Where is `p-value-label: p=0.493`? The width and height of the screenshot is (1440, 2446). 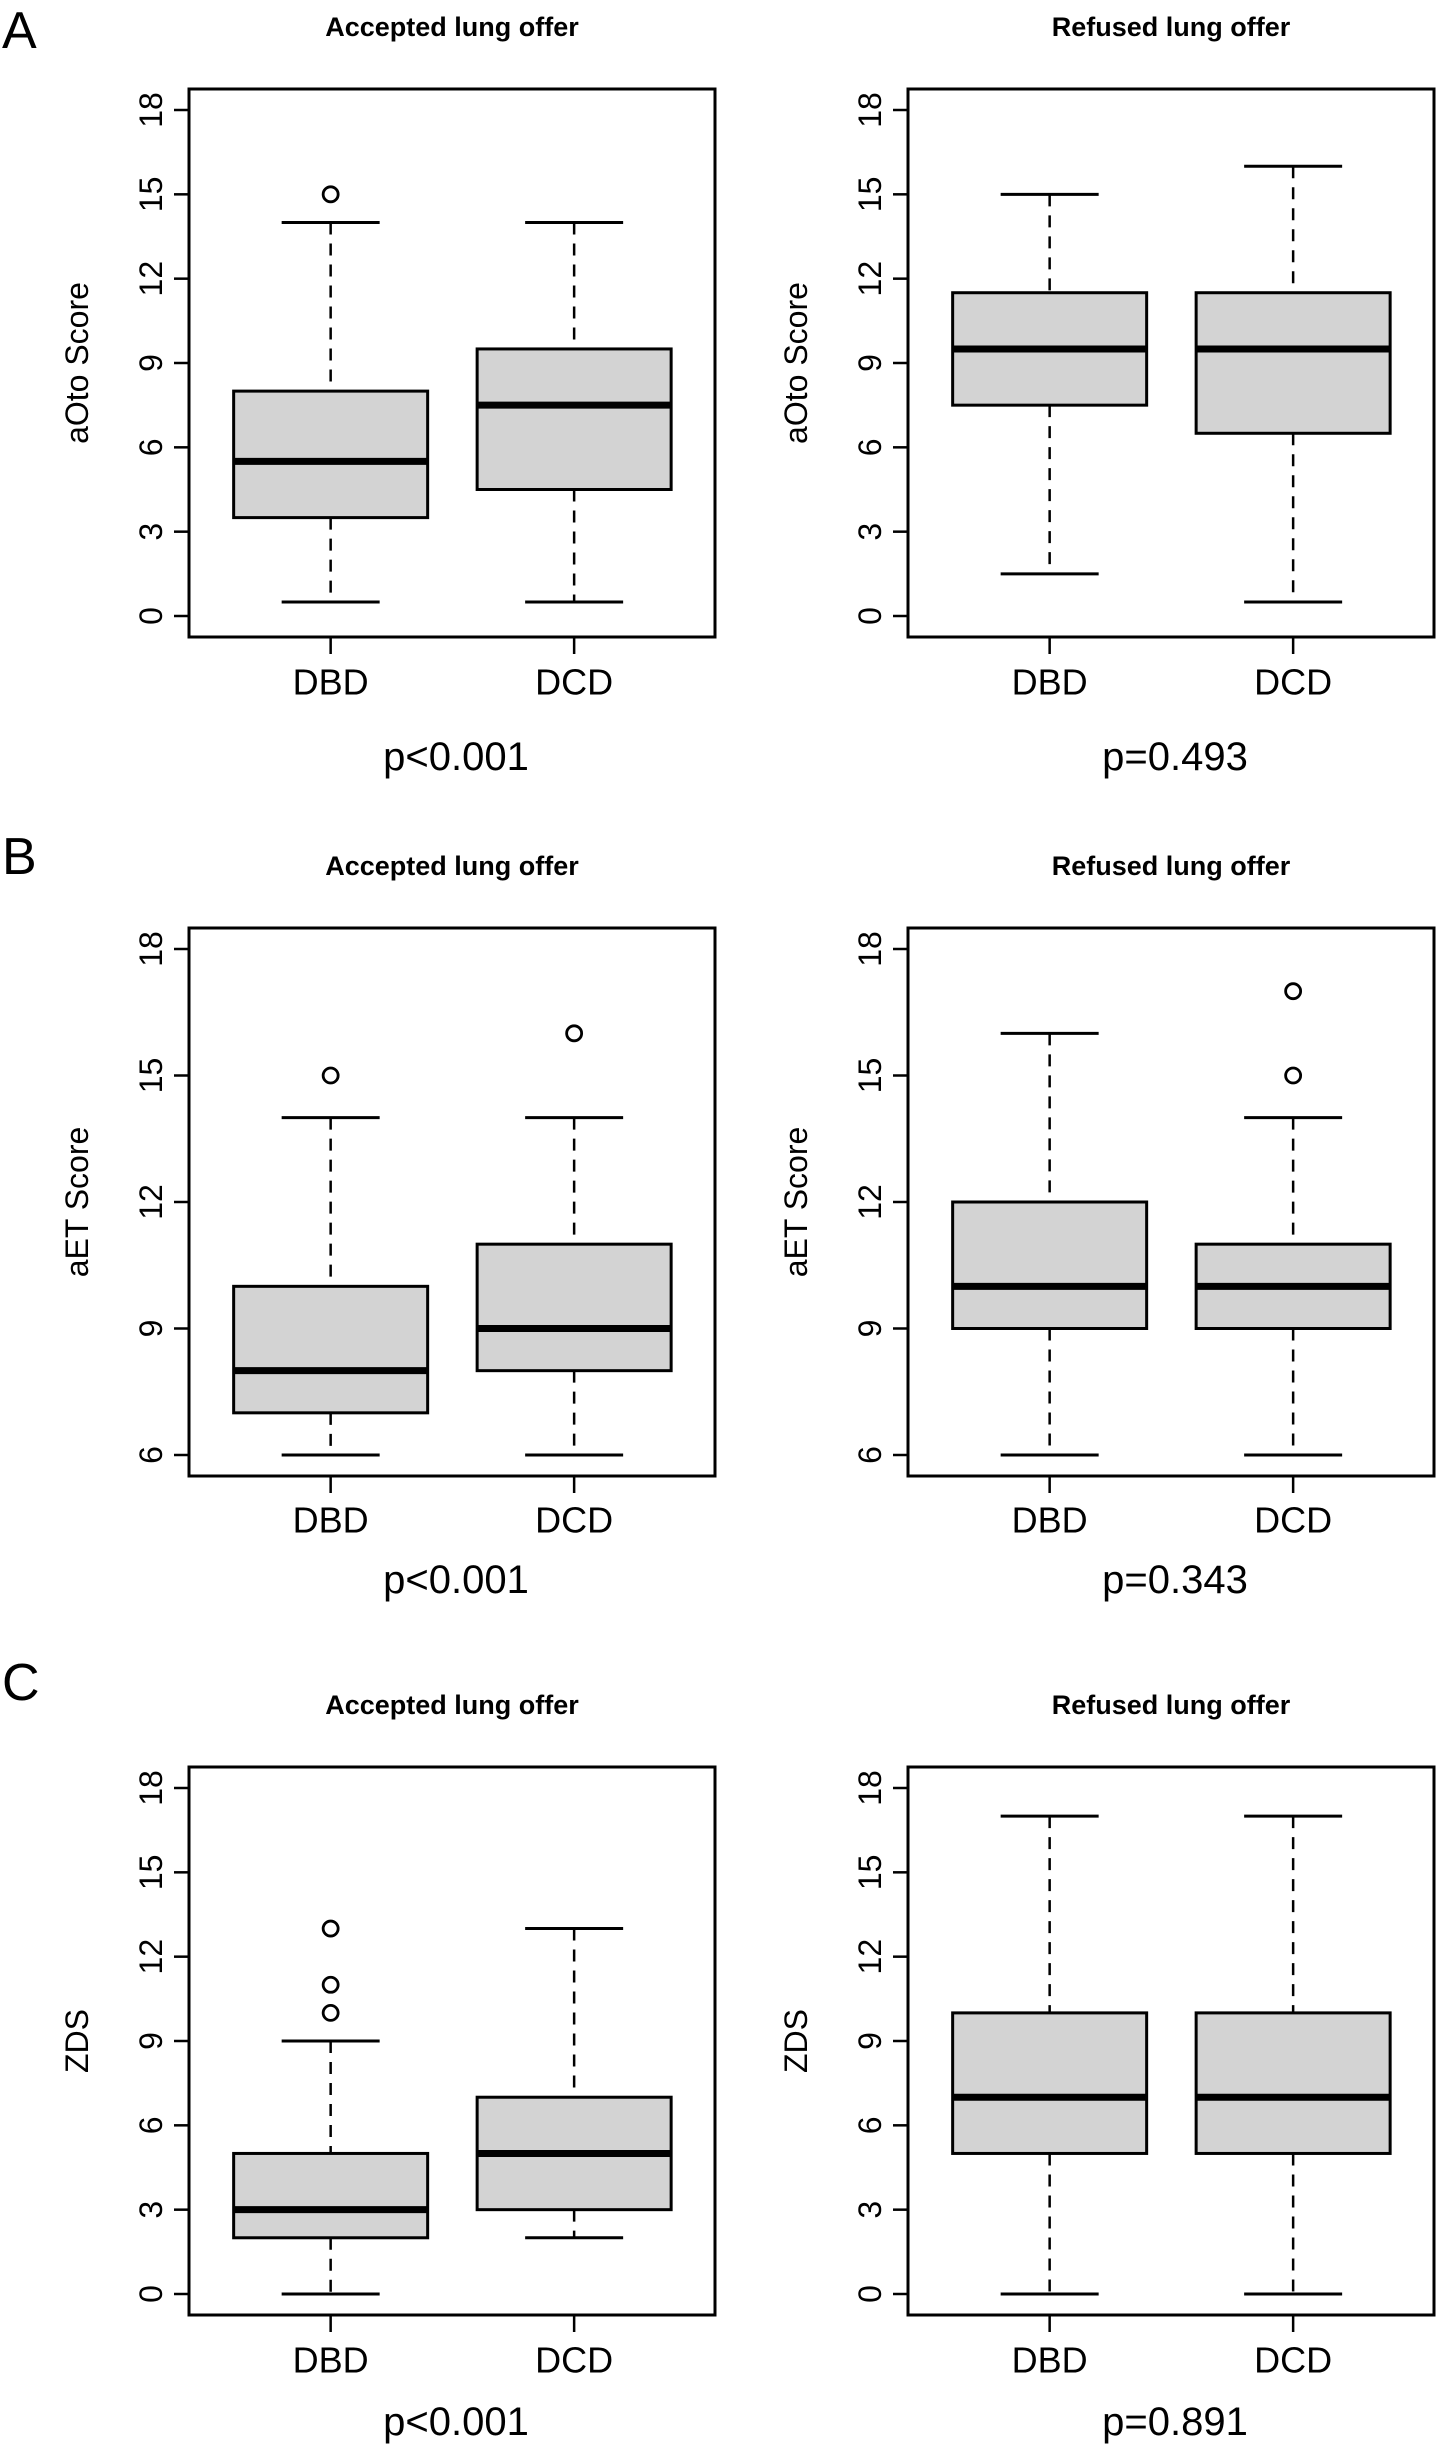
p-value-label: p=0.493 is located at coordinates (1175, 757).